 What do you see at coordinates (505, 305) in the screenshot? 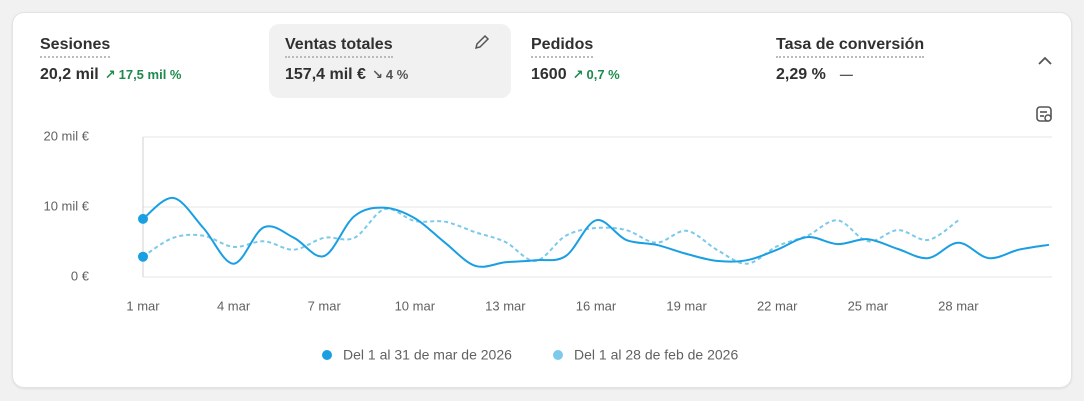
I see `x-tick-label: 13 mar` at bounding box center [505, 305].